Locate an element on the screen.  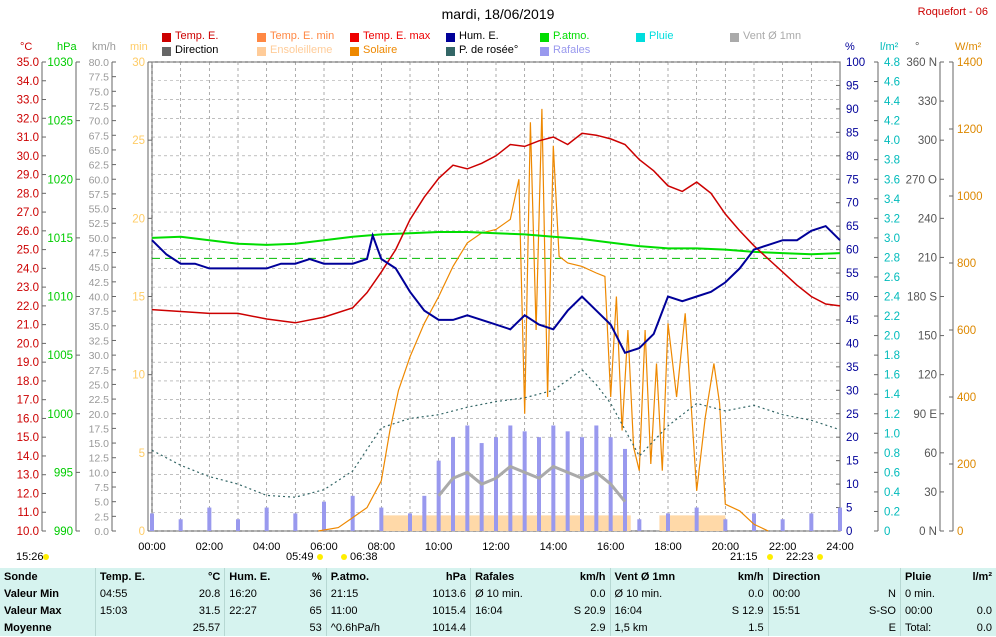
axis-tick-label: 45.0 is located at coordinates (99, 268).